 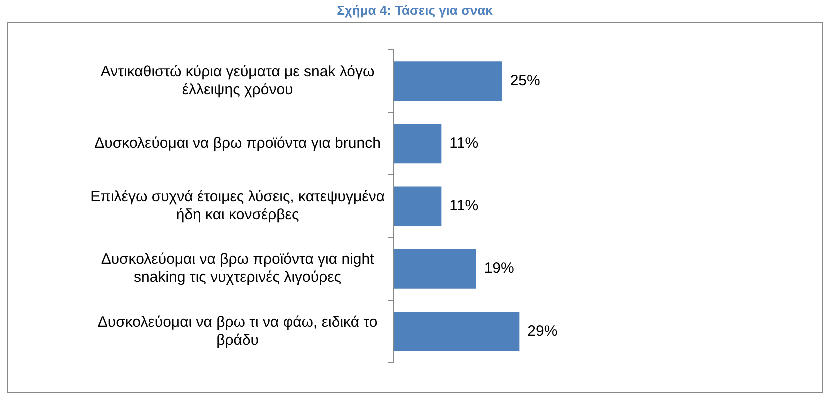 What do you see at coordinates (499, 269) in the screenshot?
I see `data-label: 19%` at bounding box center [499, 269].